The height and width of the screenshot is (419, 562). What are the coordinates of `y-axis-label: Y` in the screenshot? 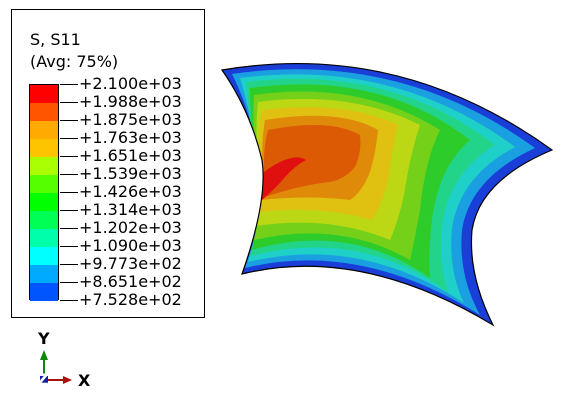 It's located at (43, 338).